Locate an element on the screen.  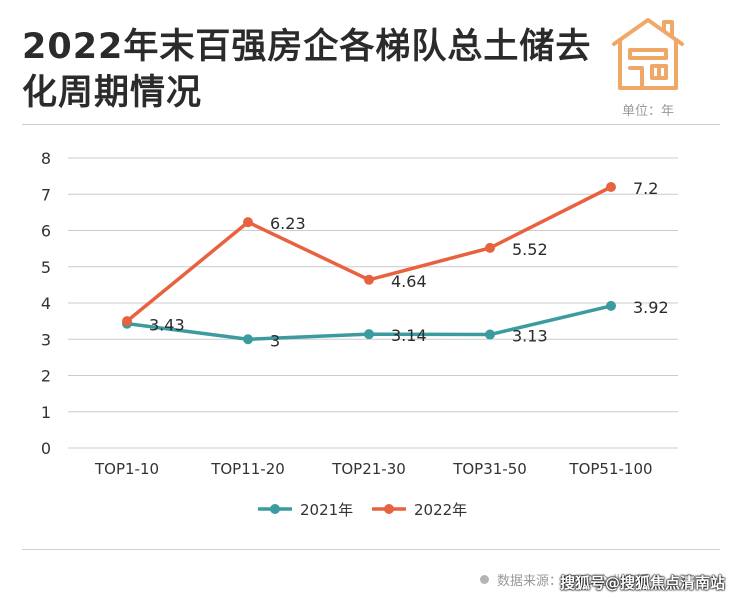
bullet-icon is located at coordinates (484, 579).